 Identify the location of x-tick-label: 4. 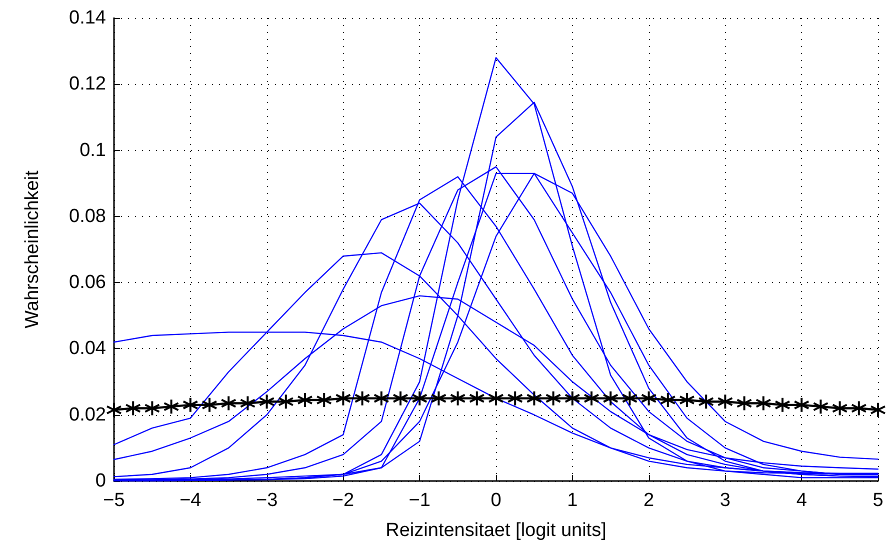
(802, 500).